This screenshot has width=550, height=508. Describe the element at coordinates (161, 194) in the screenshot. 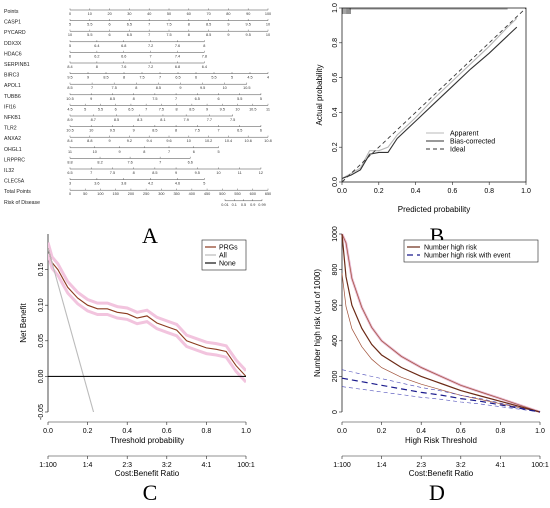

I see `nomogram-tick-label: 300` at that location.